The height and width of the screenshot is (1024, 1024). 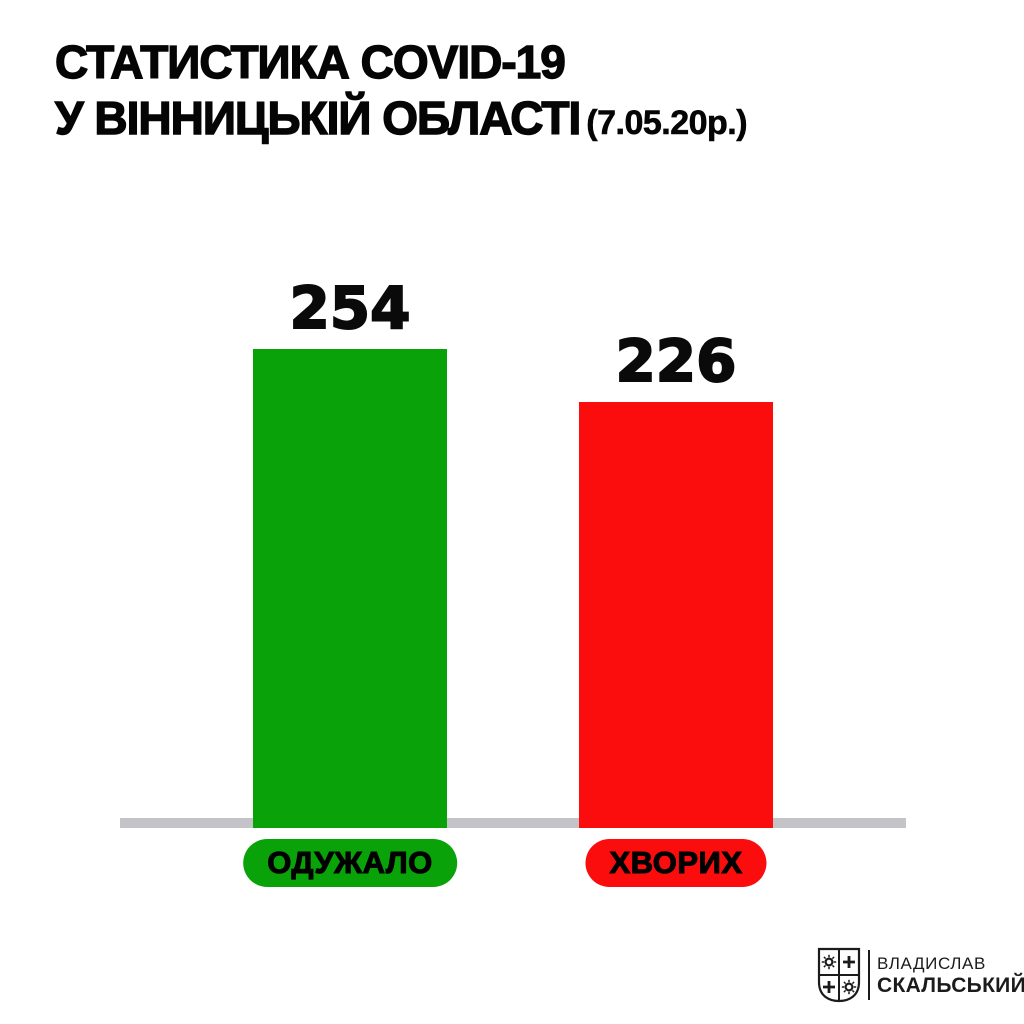 What do you see at coordinates (839, 975) in the screenshot?
I see `coat-of-arms-icon` at bounding box center [839, 975].